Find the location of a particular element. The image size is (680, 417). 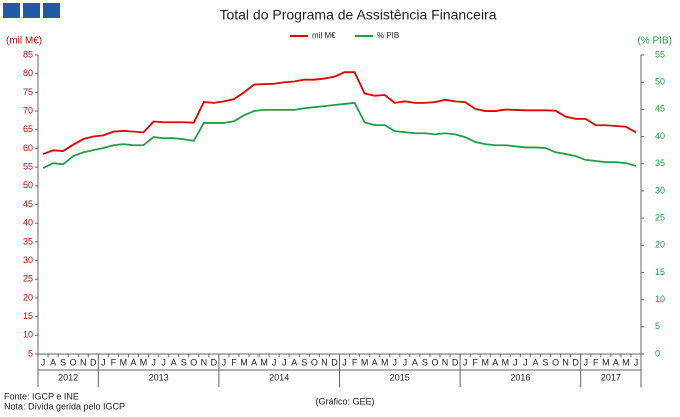

y2-tick-label: 50 is located at coordinates (660, 82).